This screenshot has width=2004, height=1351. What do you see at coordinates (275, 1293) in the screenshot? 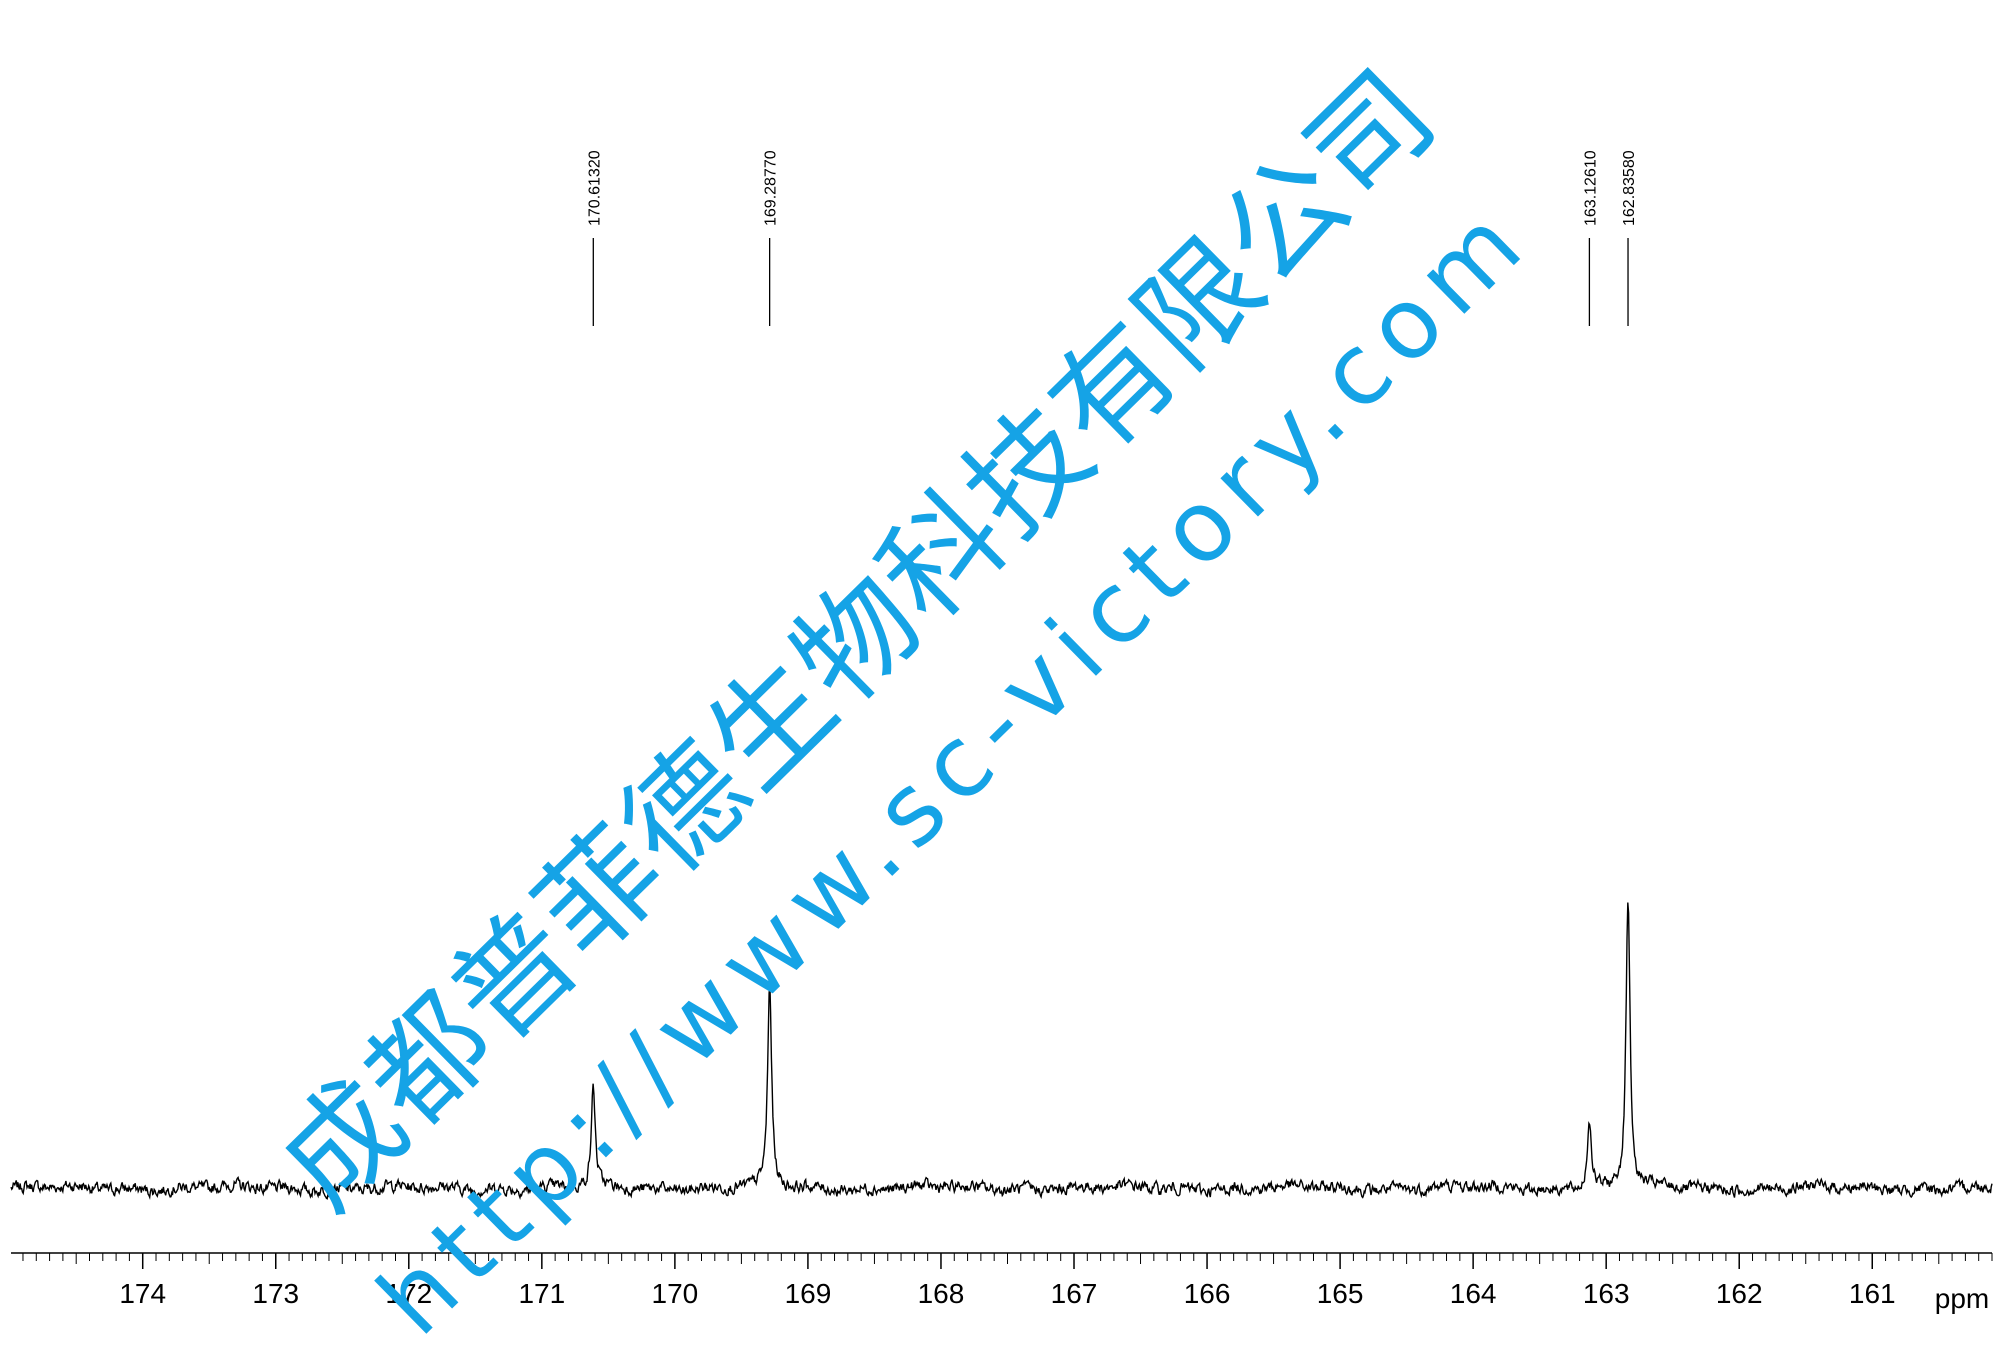
I see `x-tick-label: 173` at bounding box center [275, 1293].